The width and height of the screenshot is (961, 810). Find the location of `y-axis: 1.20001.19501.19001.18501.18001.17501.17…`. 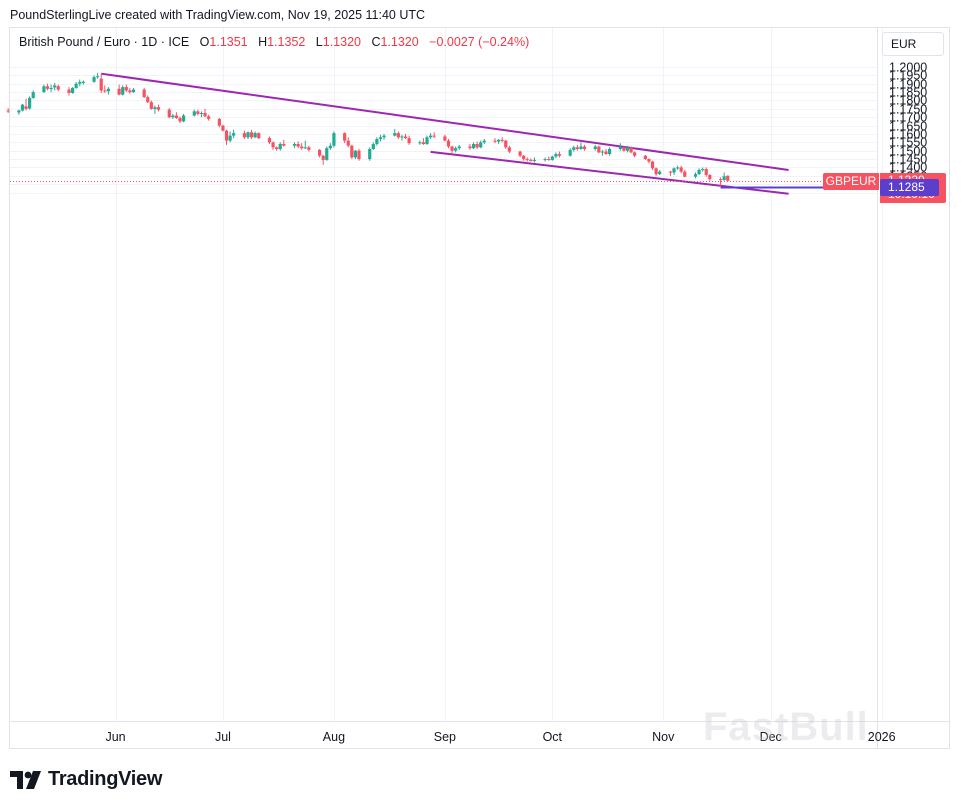

y-axis: 1.20001.19501.19001.18501.18001.17501.17… is located at coordinates (908, 131).